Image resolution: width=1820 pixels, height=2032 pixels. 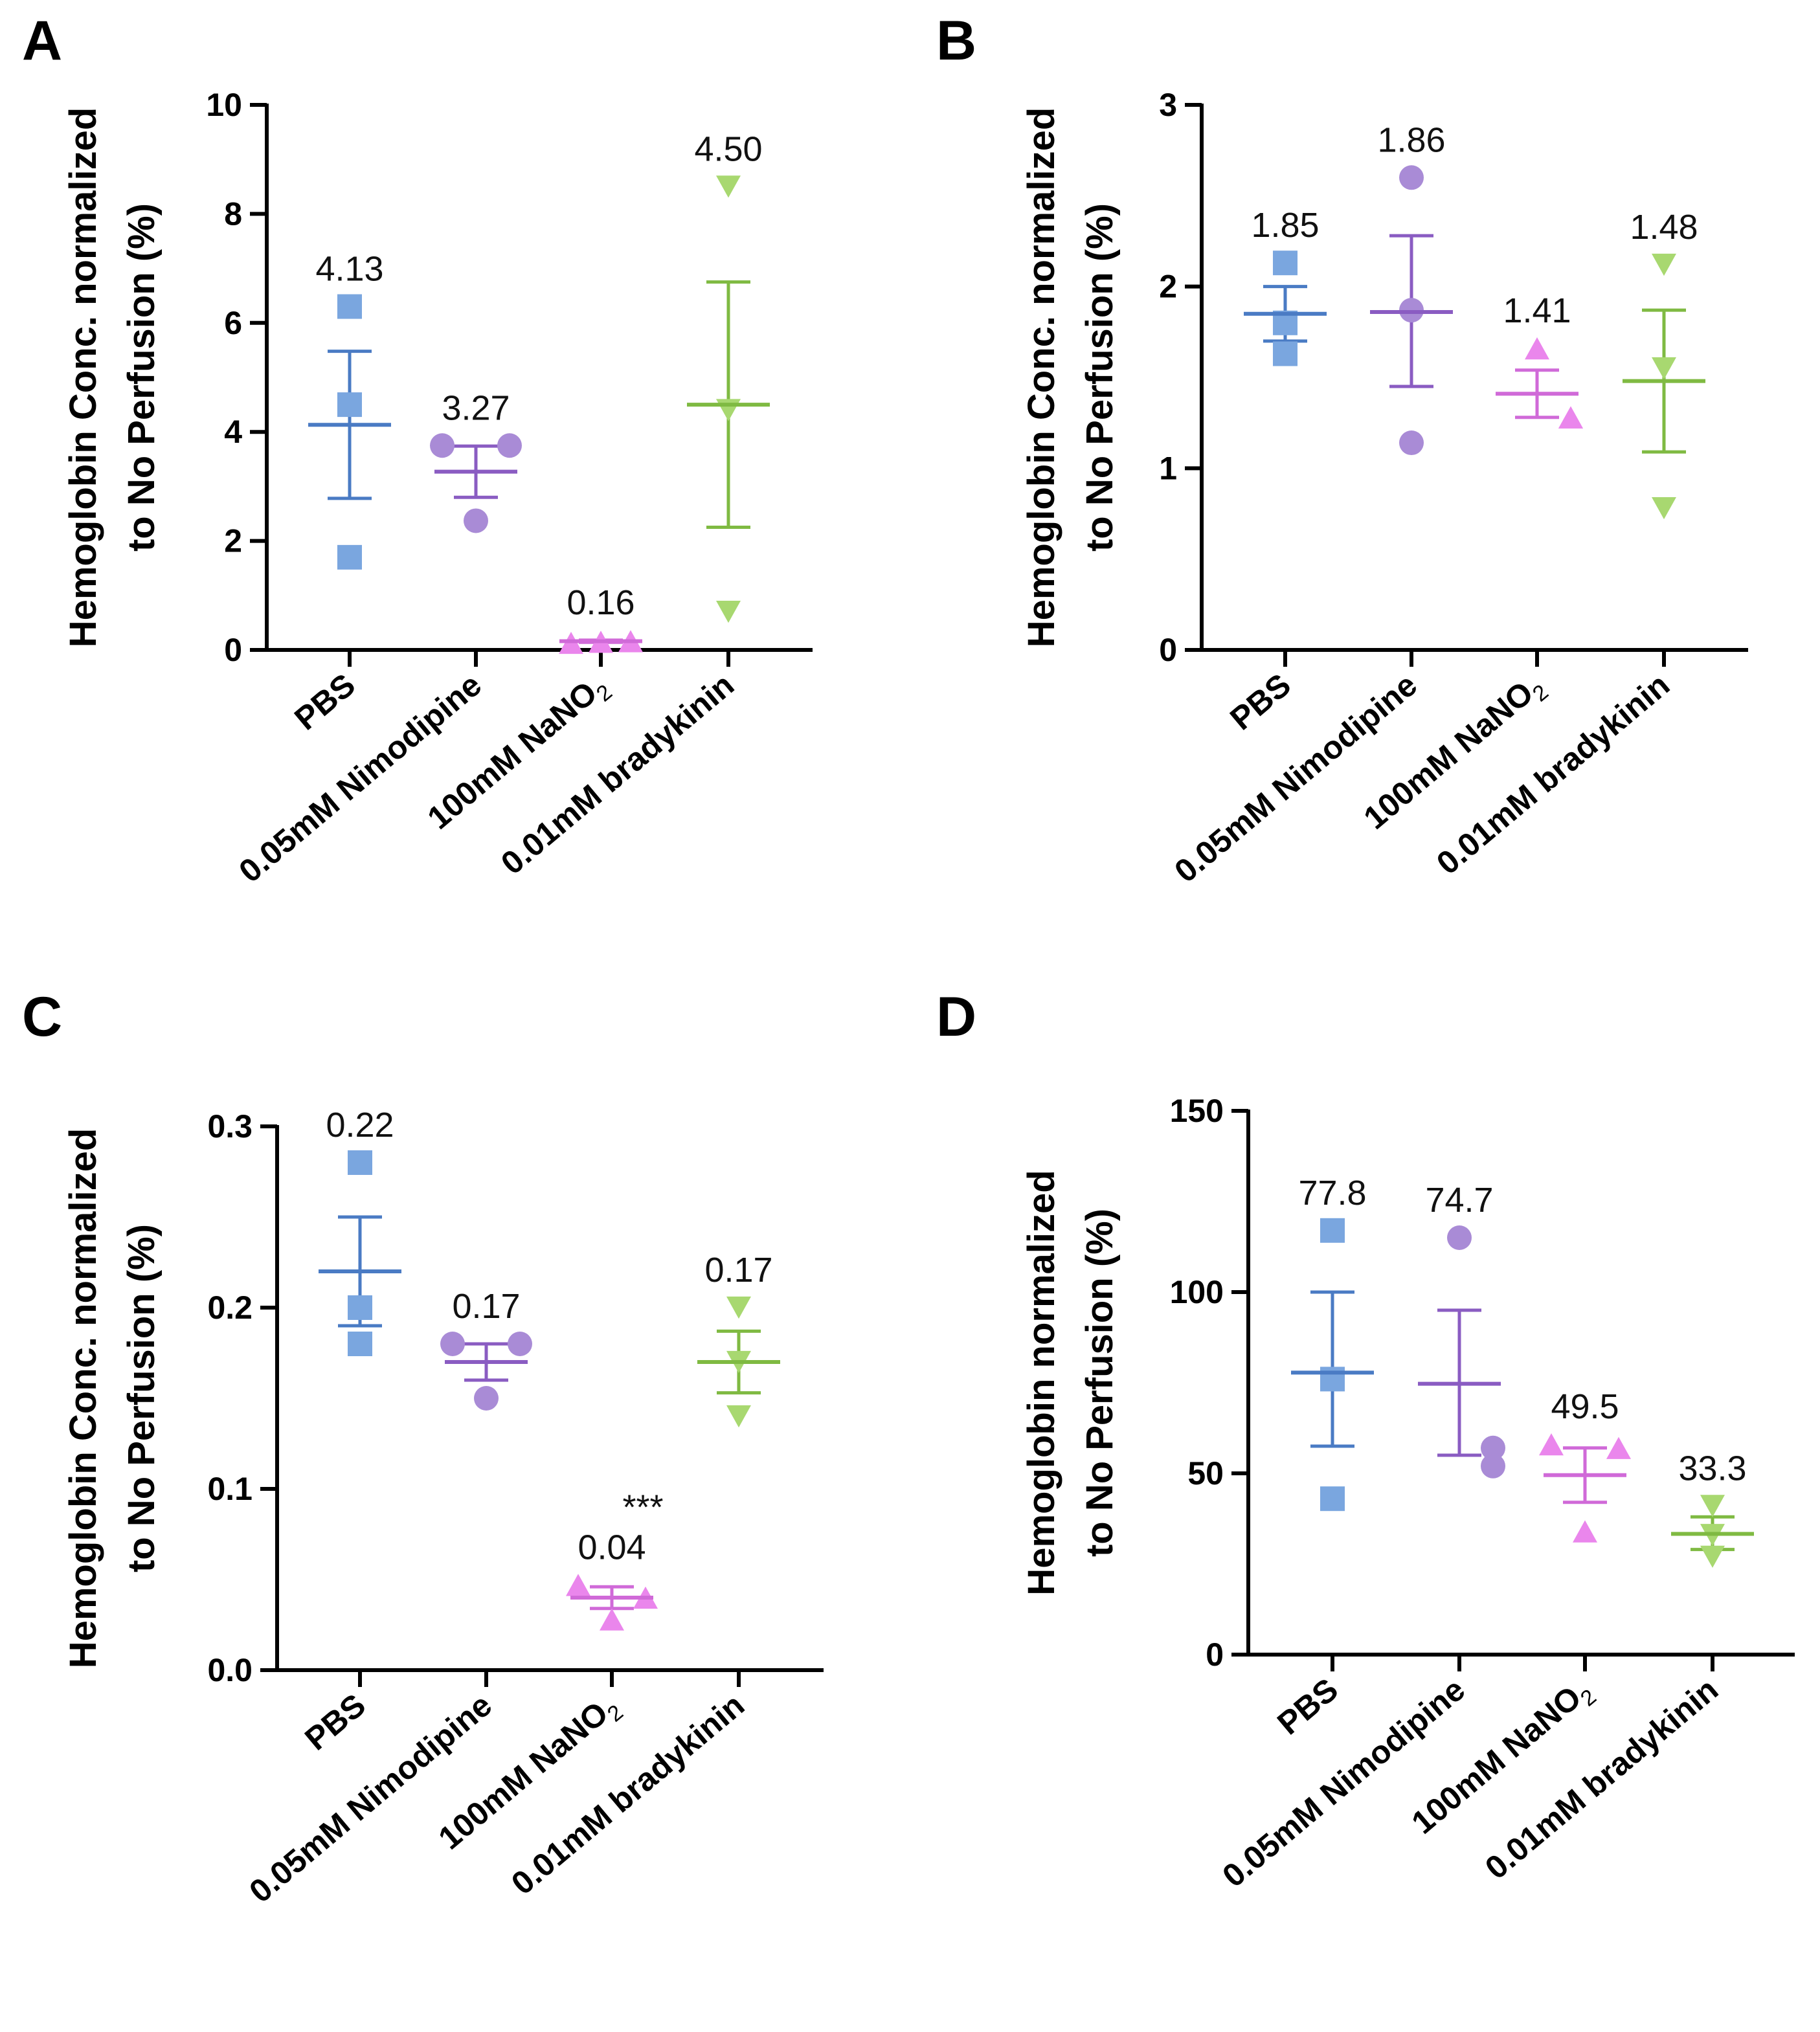 I want to click on series-bradykinin: 4.50, so click(x=728, y=376).